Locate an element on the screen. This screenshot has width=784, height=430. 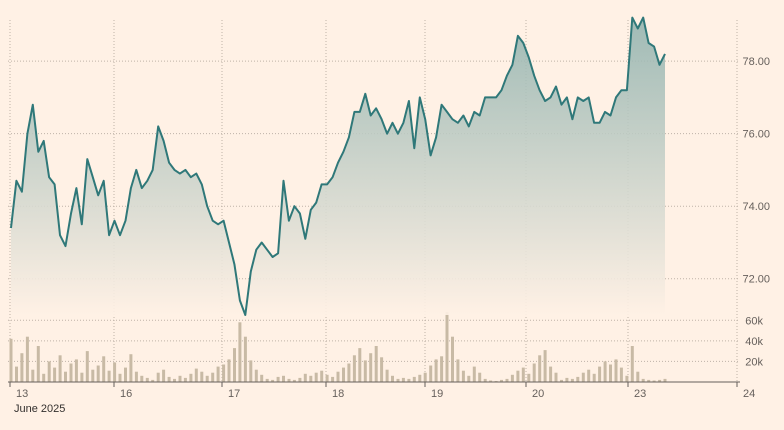
x-tick-label: 23 is located at coordinates (640, 394).